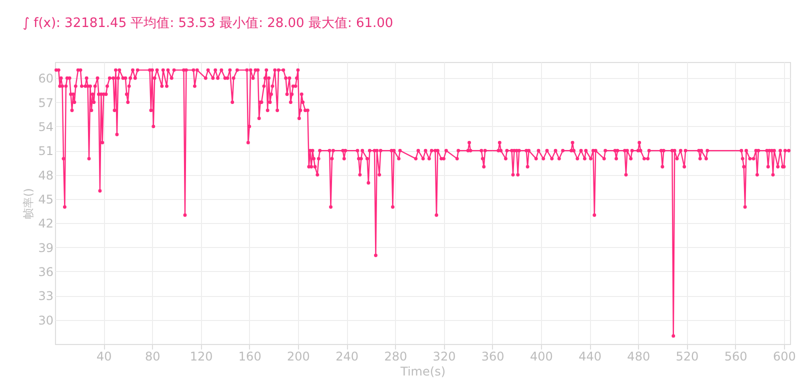 Image resolution: width=800 pixels, height=382 pixels. What do you see at coordinates (46, 199) in the screenshot?
I see `y-tick-label: 45` at bounding box center [46, 199].